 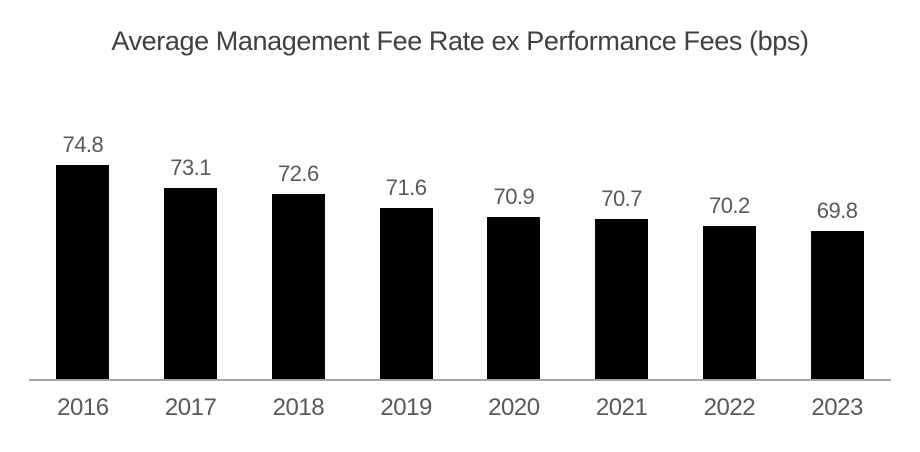 I want to click on bar-column: 70.9, so click(x=514, y=248).